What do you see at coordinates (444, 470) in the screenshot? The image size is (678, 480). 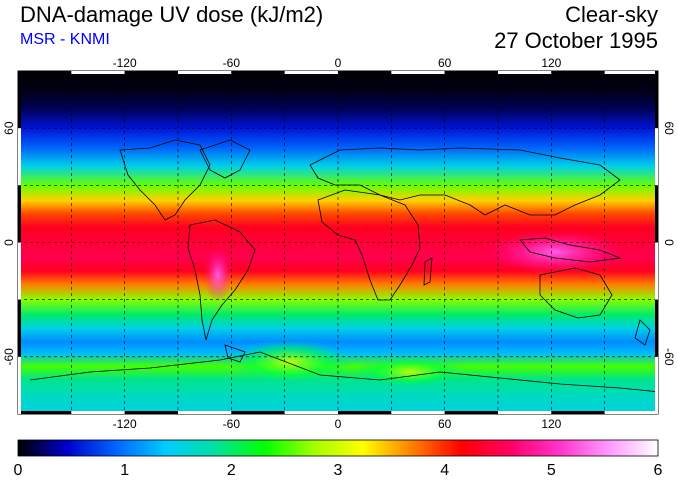 I see `colorbar-tick-label: 4` at bounding box center [444, 470].